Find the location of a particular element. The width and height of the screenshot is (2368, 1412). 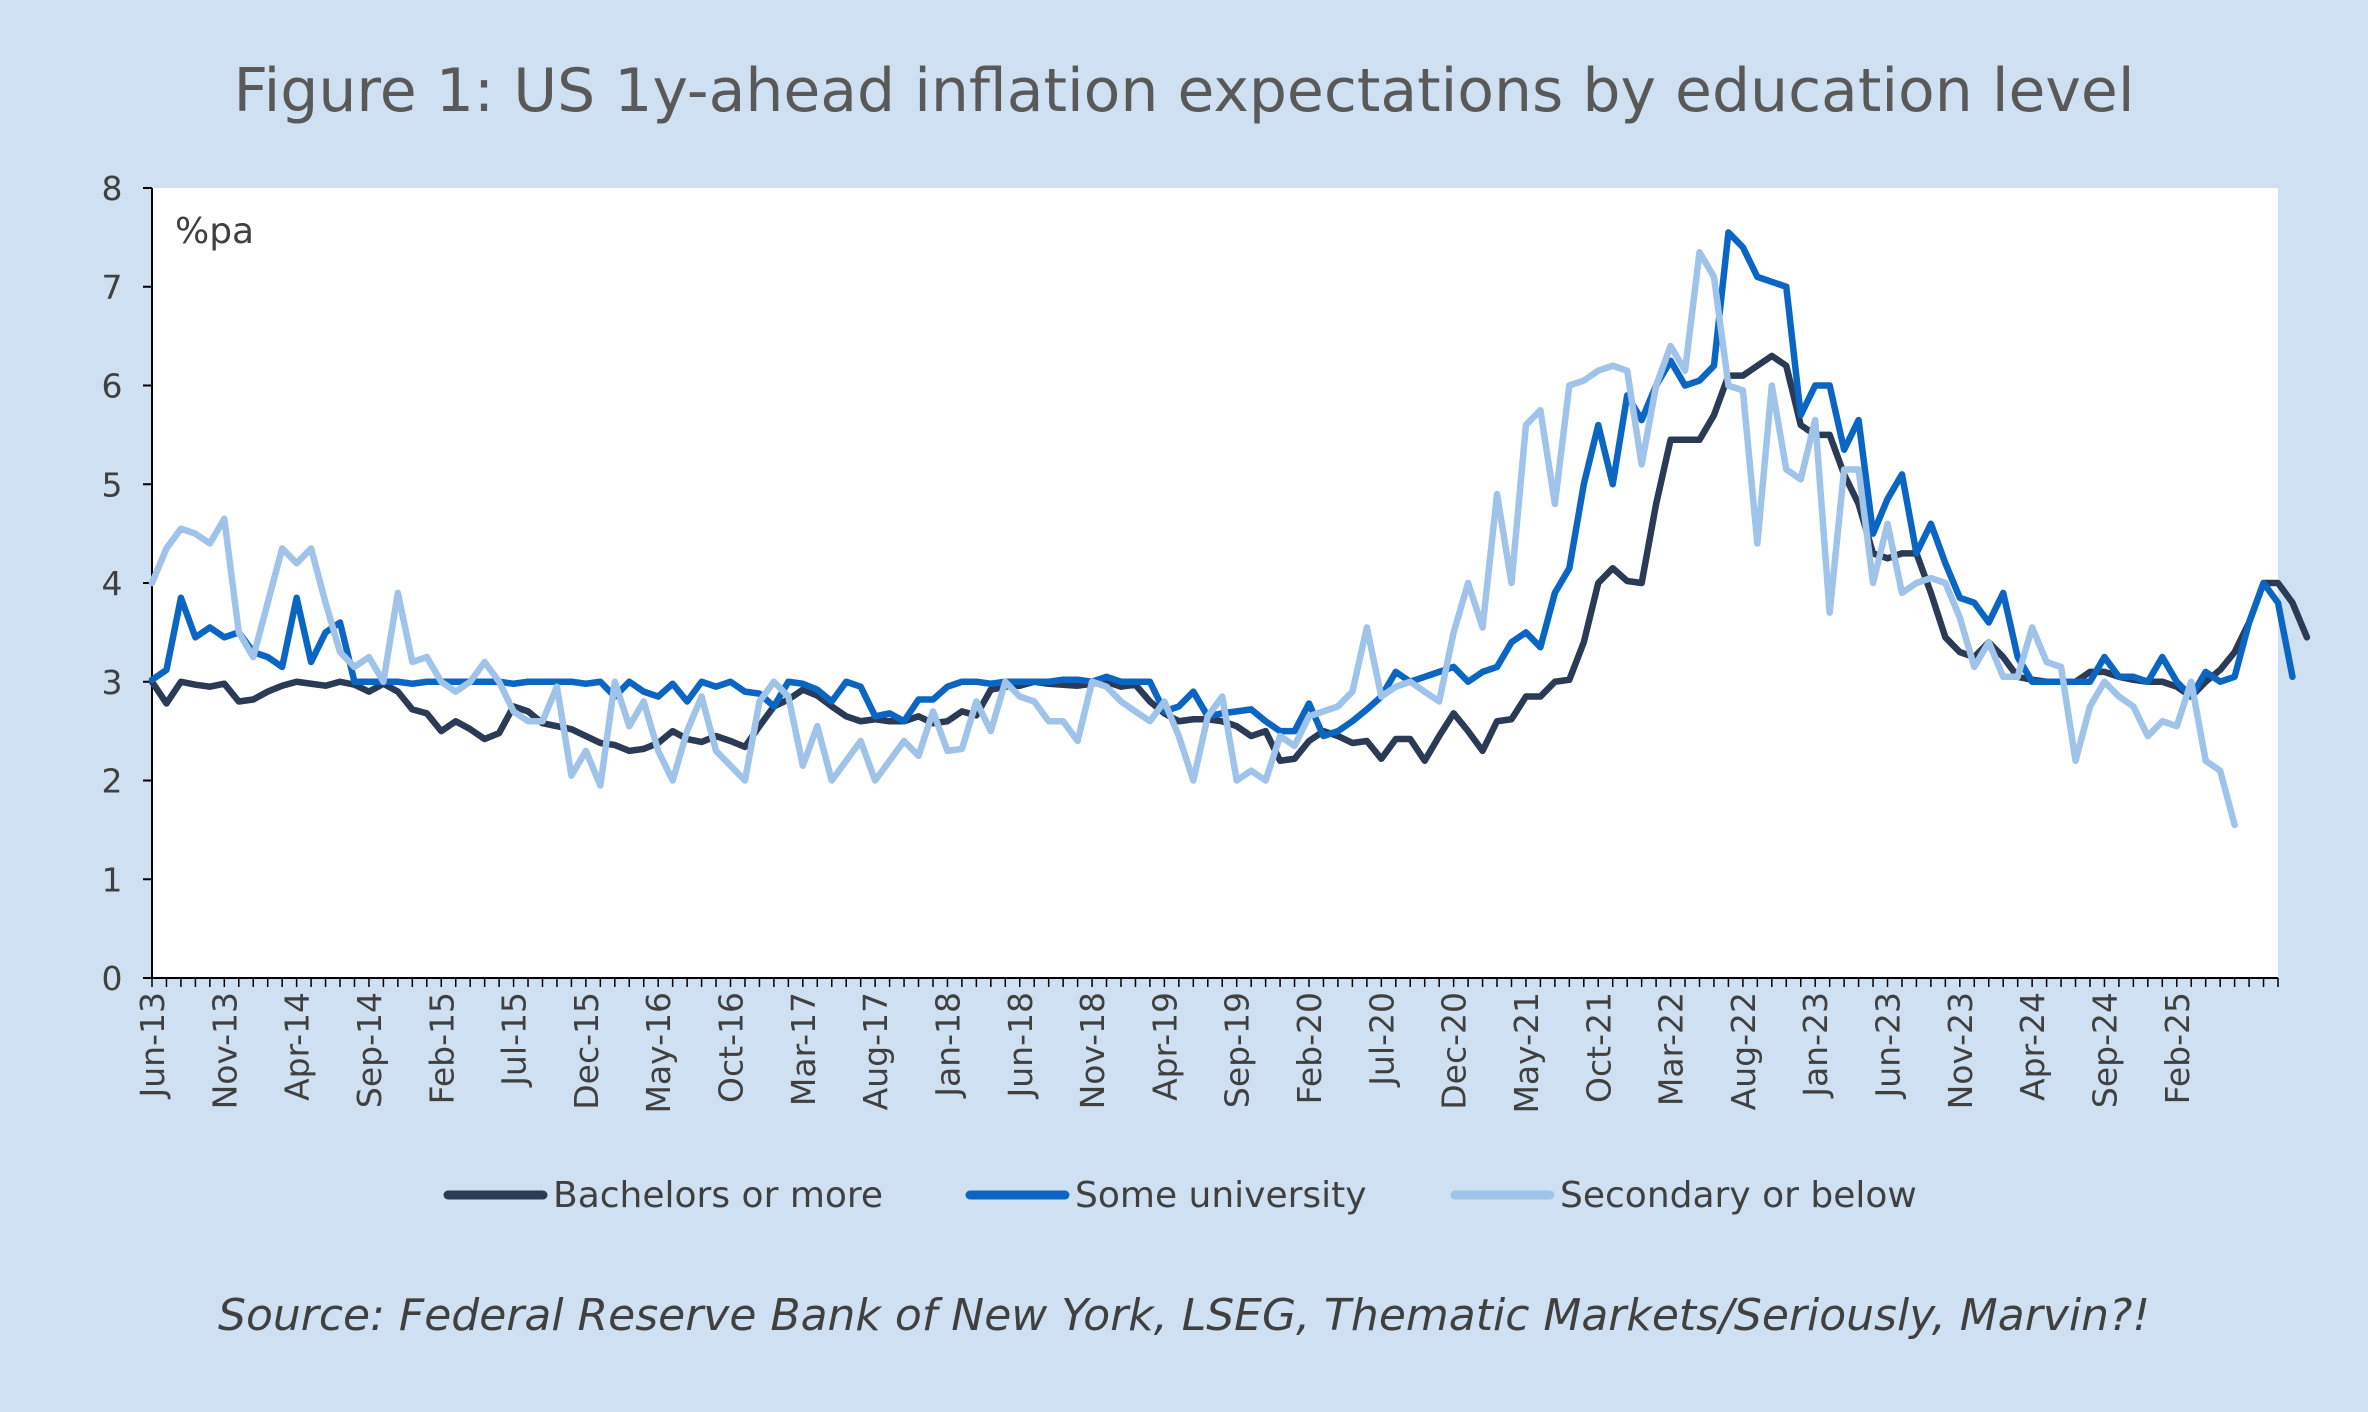

y-axis: 0 1 2 3 4 5 6 7 8 is located at coordinates (127, 583).